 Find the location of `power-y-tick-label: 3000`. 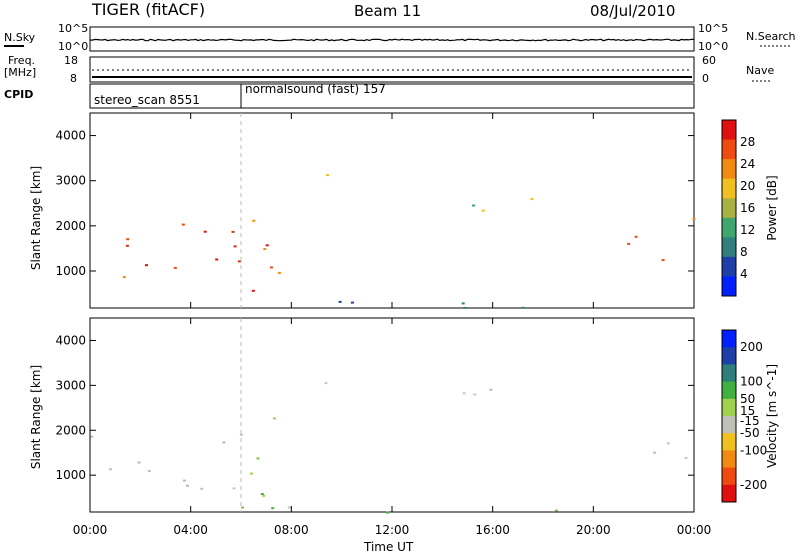

power-y-tick-label: 3000 is located at coordinates (70, 181).